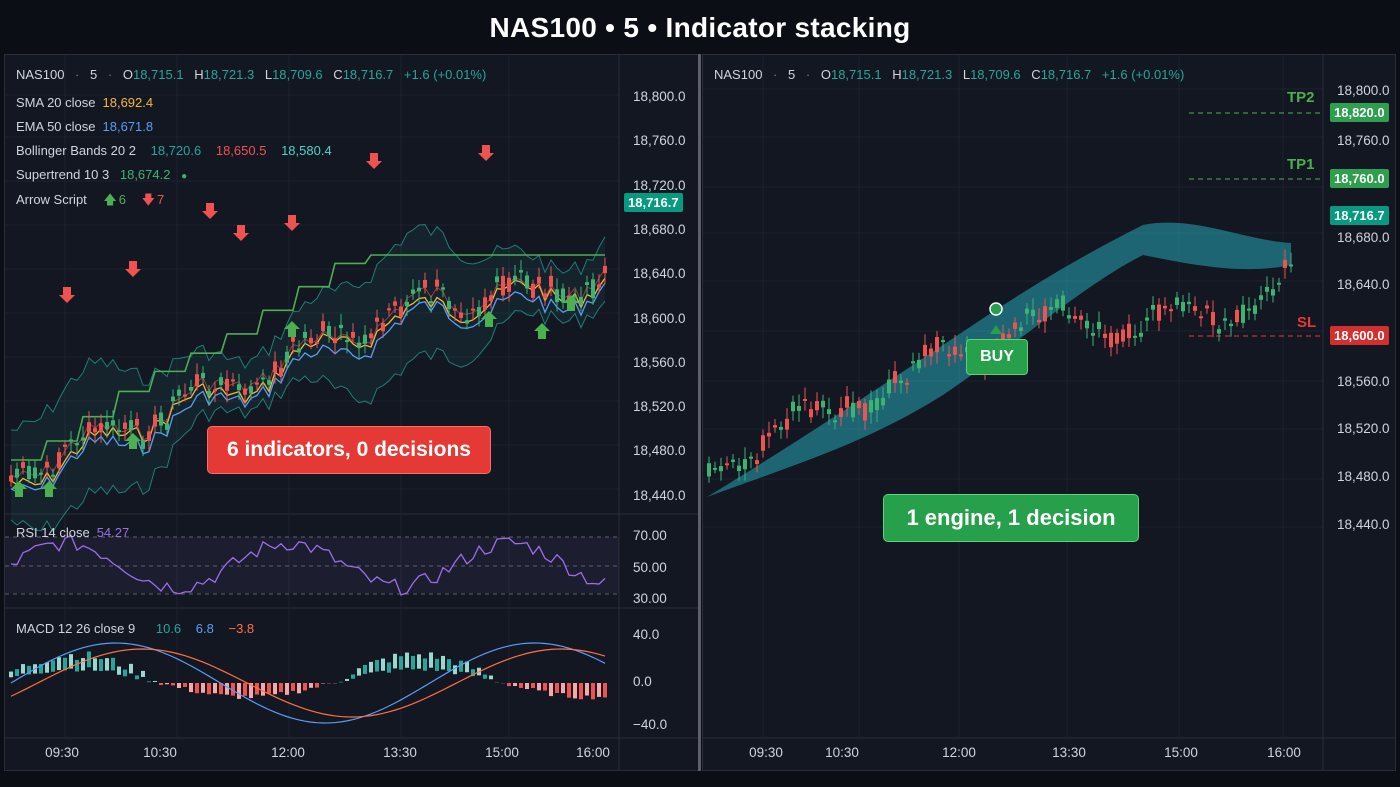  I want to click on buy-entry-point, so click(996, 309).